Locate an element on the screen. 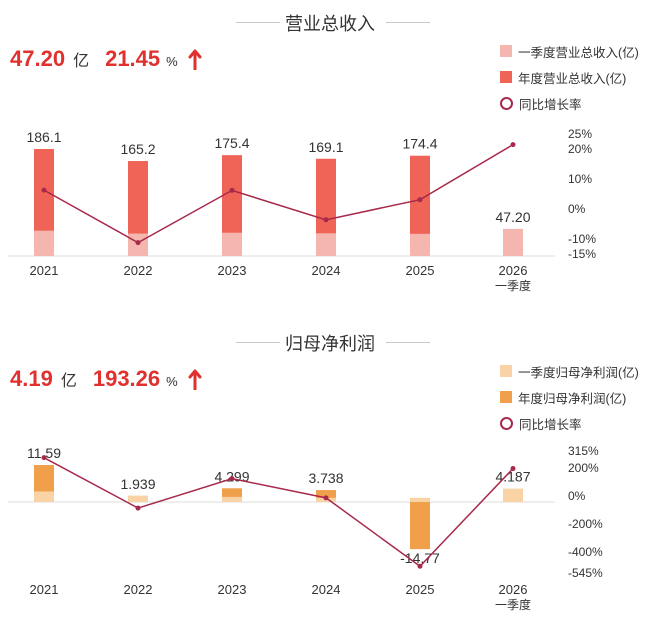 The width and height of the screenshot is (664, 631). legend-item-q1: 一季度归母净利润(亿) is located at coordinates (582, 371).